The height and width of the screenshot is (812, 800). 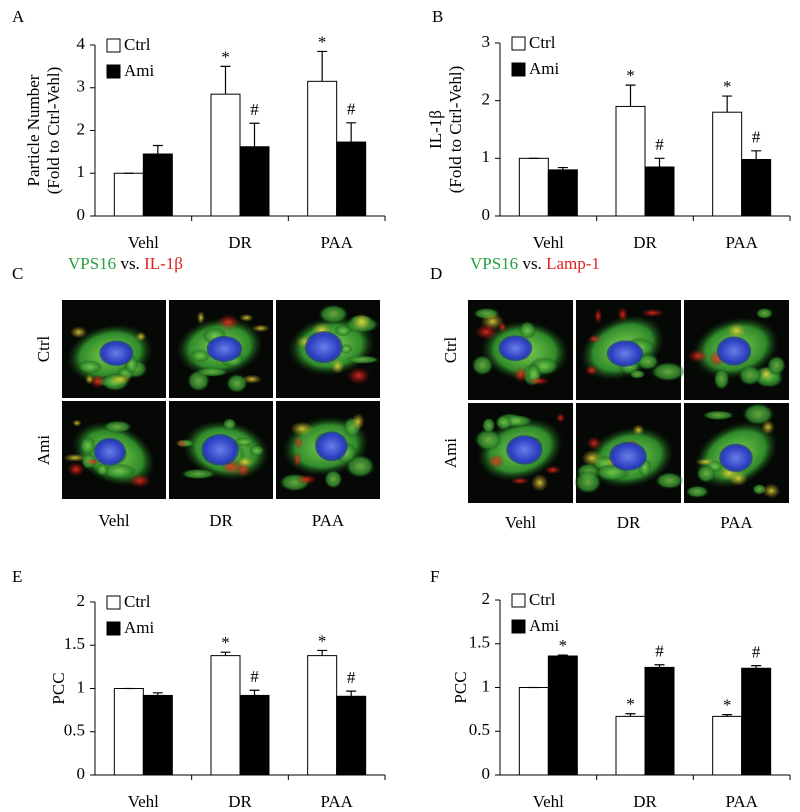 What do you see at coordinates (531, 263) in the screenshot?
I see `title-part: vs.` at bounding box center [531, 263].